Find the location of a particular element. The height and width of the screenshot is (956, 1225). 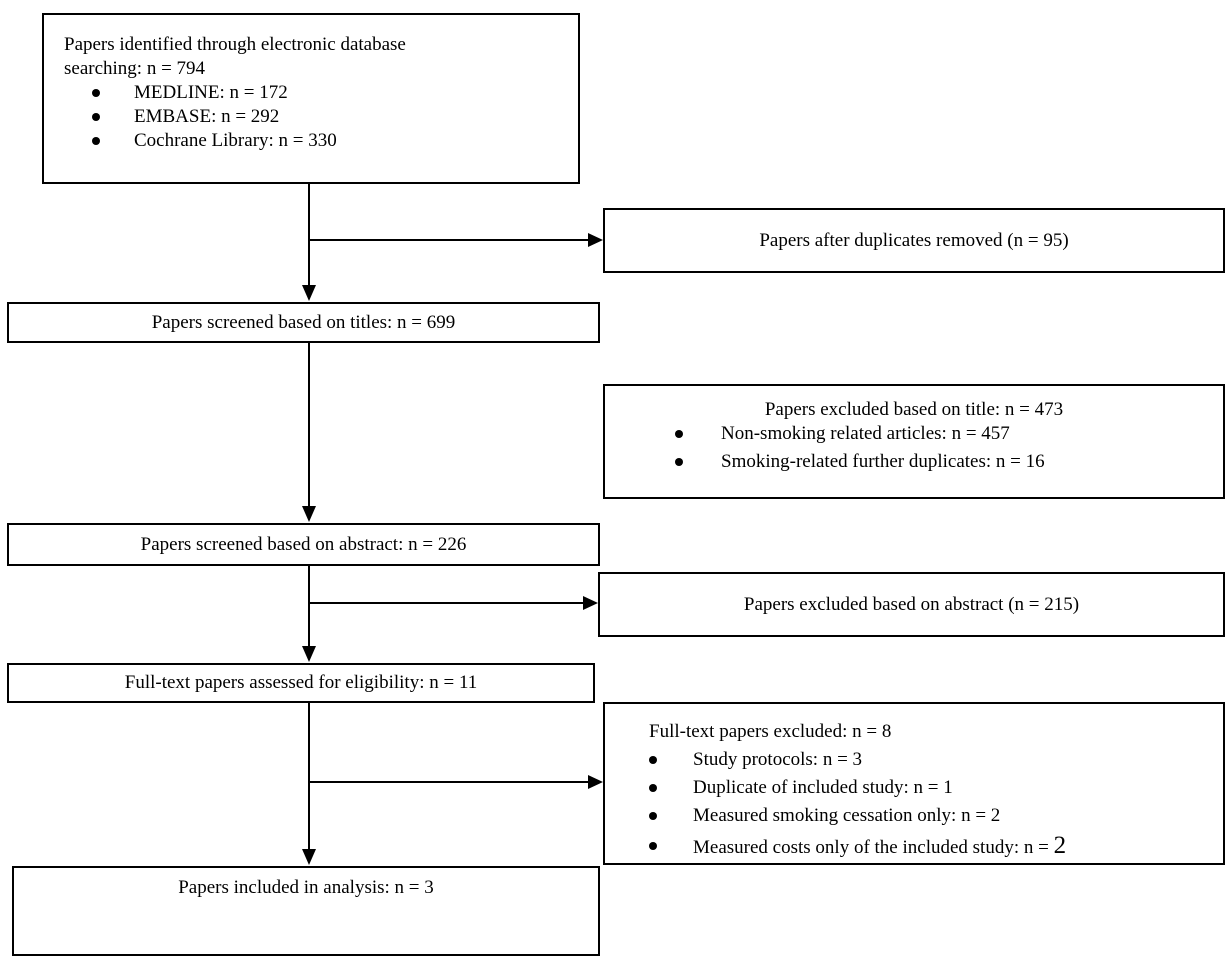

arrowhead-abstract is located at coordinates (309, 514).